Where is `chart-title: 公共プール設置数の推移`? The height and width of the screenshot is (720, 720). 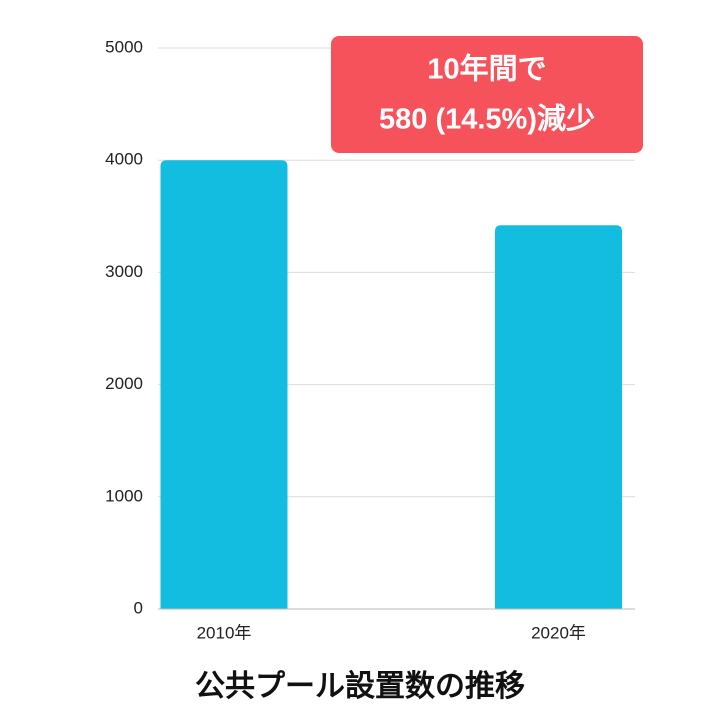
chart-title: 公共プール設置数の推移 is located at coordinates (360, 686).